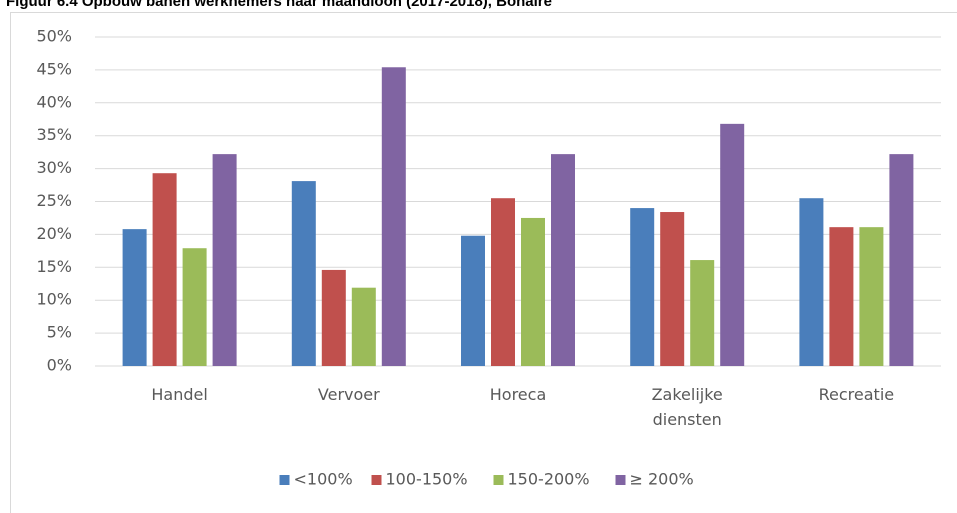 The image size is (957, 513). I want to click on y-tick-label: 20%, so click(54, 233).